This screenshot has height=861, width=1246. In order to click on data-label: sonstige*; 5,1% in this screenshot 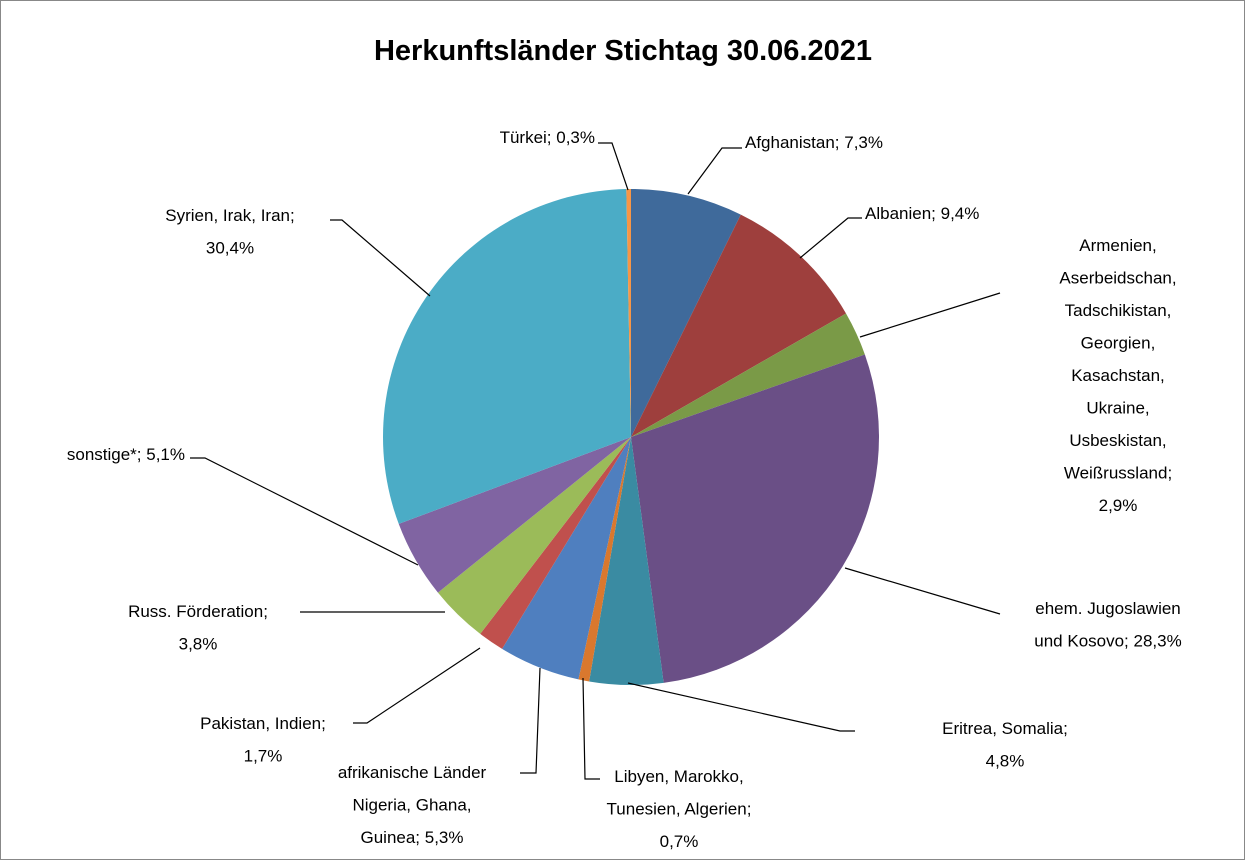, I will do `click(126, 454)`.